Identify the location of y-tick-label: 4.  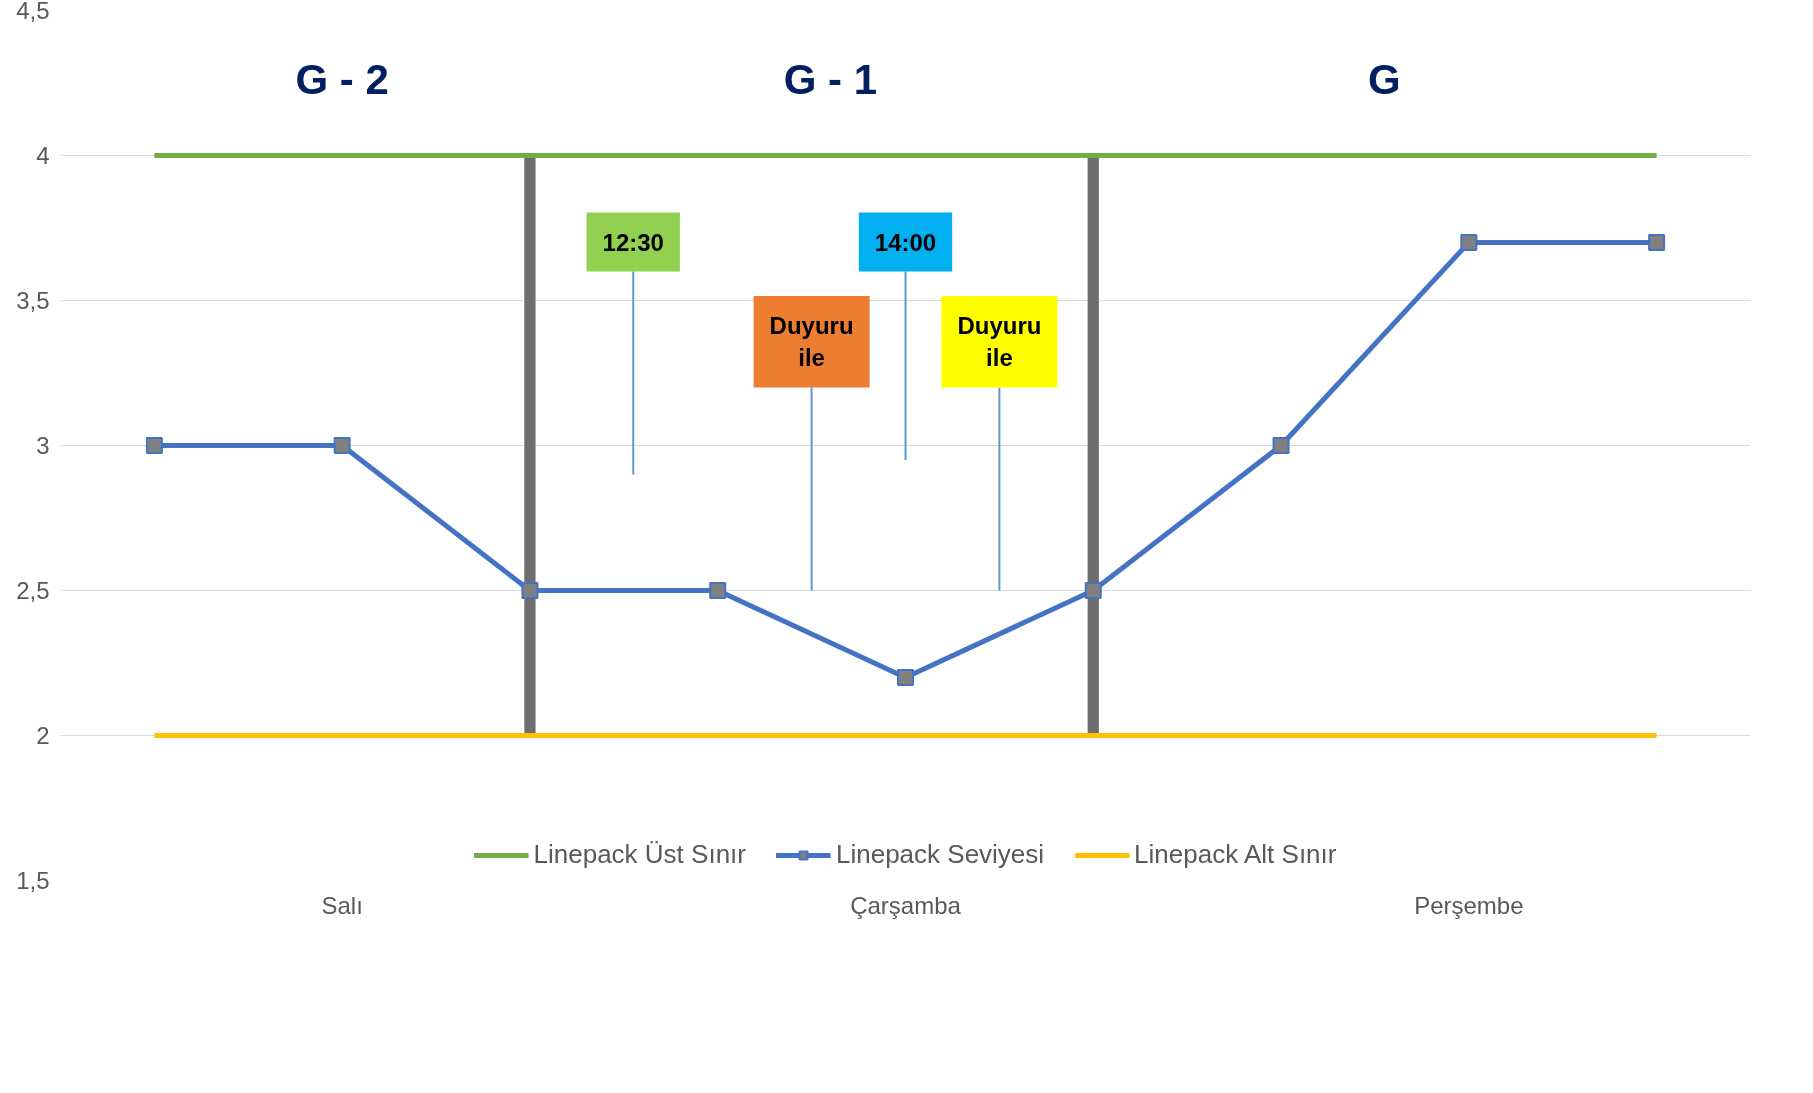
(43, 155).